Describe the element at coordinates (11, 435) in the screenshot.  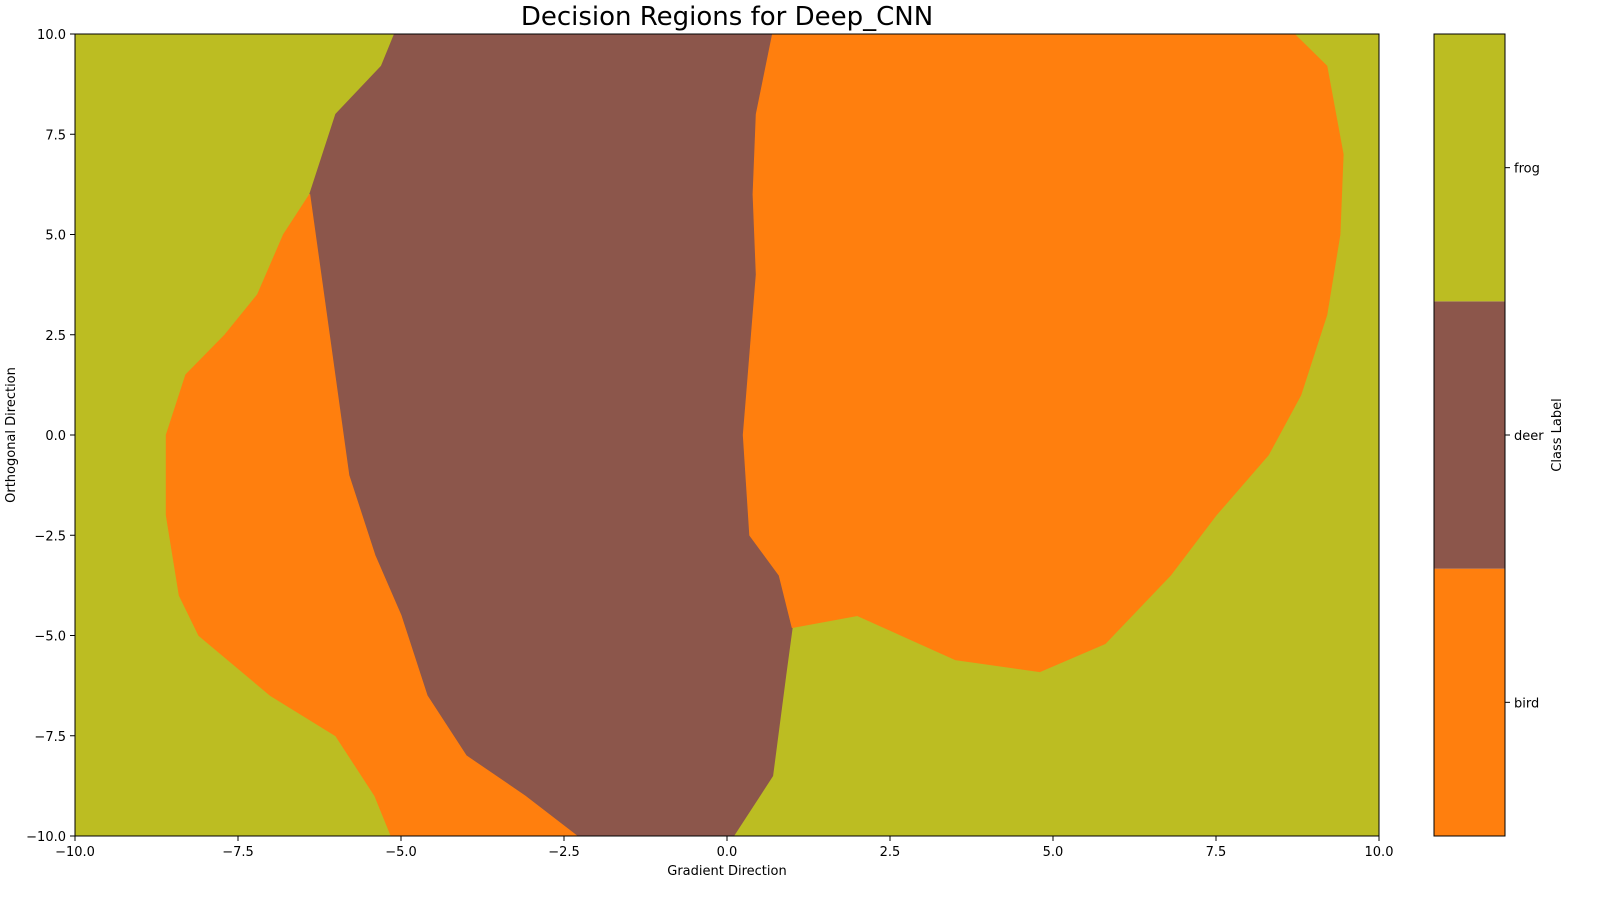
I see `y-axis-label: Orthogonal Direction` at that location.